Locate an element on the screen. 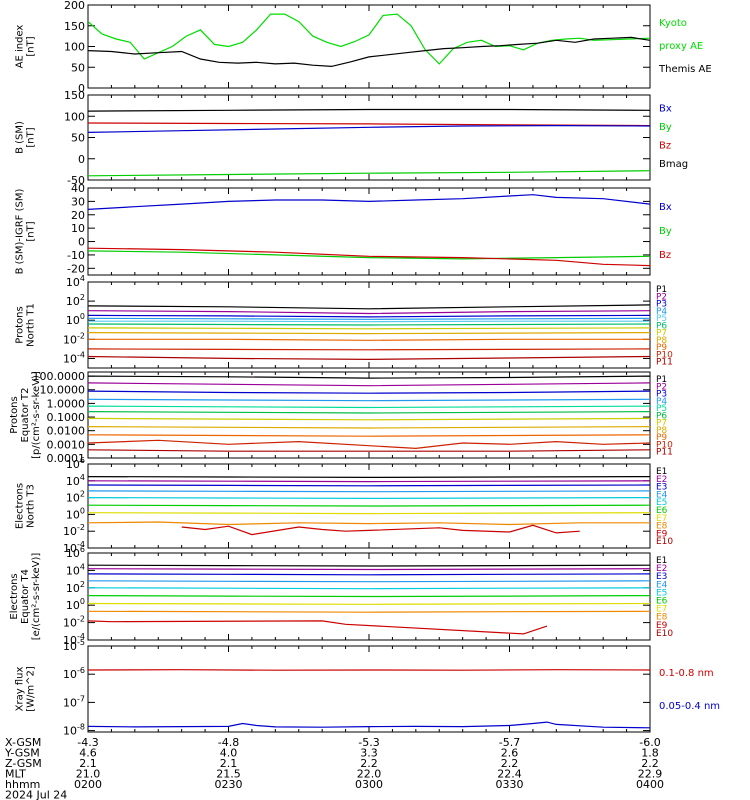 The image size is (750, 800). y-tick-label: 1.0000 is located at coordinates (66, 403).